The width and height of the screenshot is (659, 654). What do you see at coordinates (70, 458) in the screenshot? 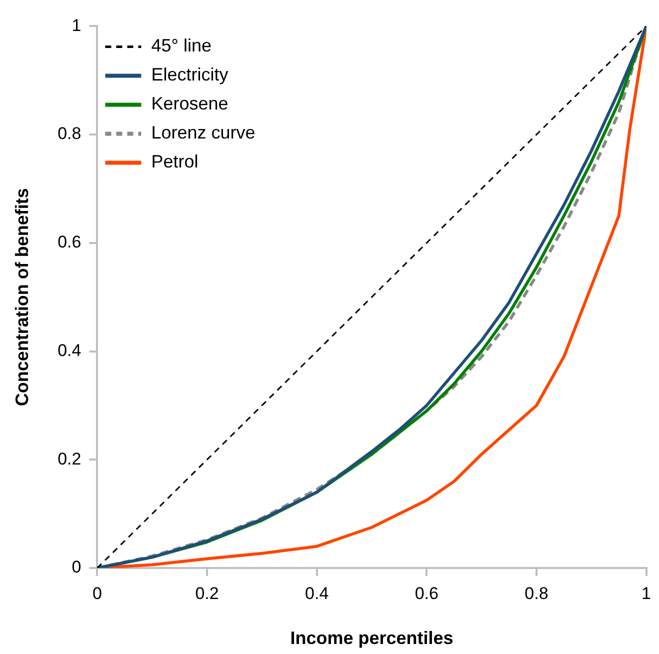
I see `y-tick-label: 0.2` at bounding box center [70, 458].